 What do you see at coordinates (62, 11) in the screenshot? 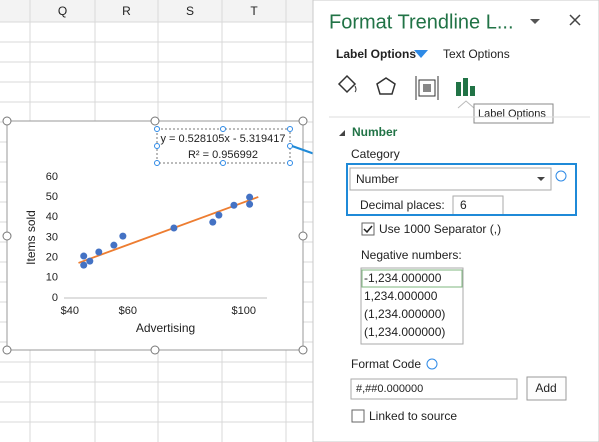
I see `column-header: Q` at bounding box center [62, 11].